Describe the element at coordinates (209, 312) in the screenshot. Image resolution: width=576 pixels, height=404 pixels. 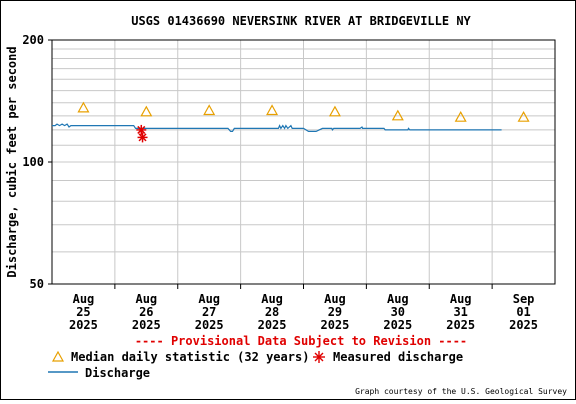
I see `x-tick-label: 27` at that location.